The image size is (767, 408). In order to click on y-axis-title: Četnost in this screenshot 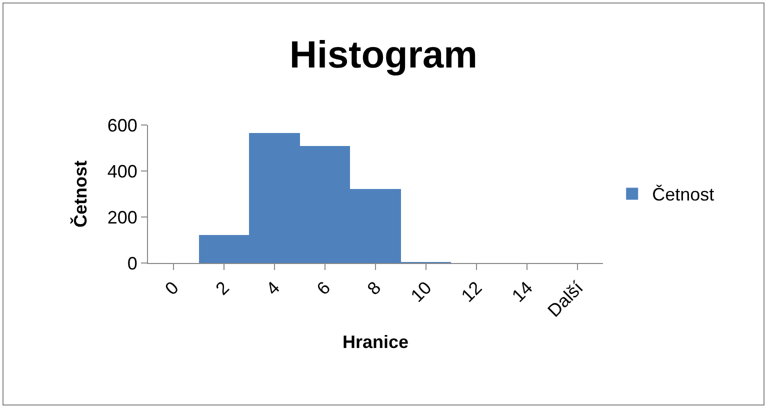, I will do `click(80, 194)`.